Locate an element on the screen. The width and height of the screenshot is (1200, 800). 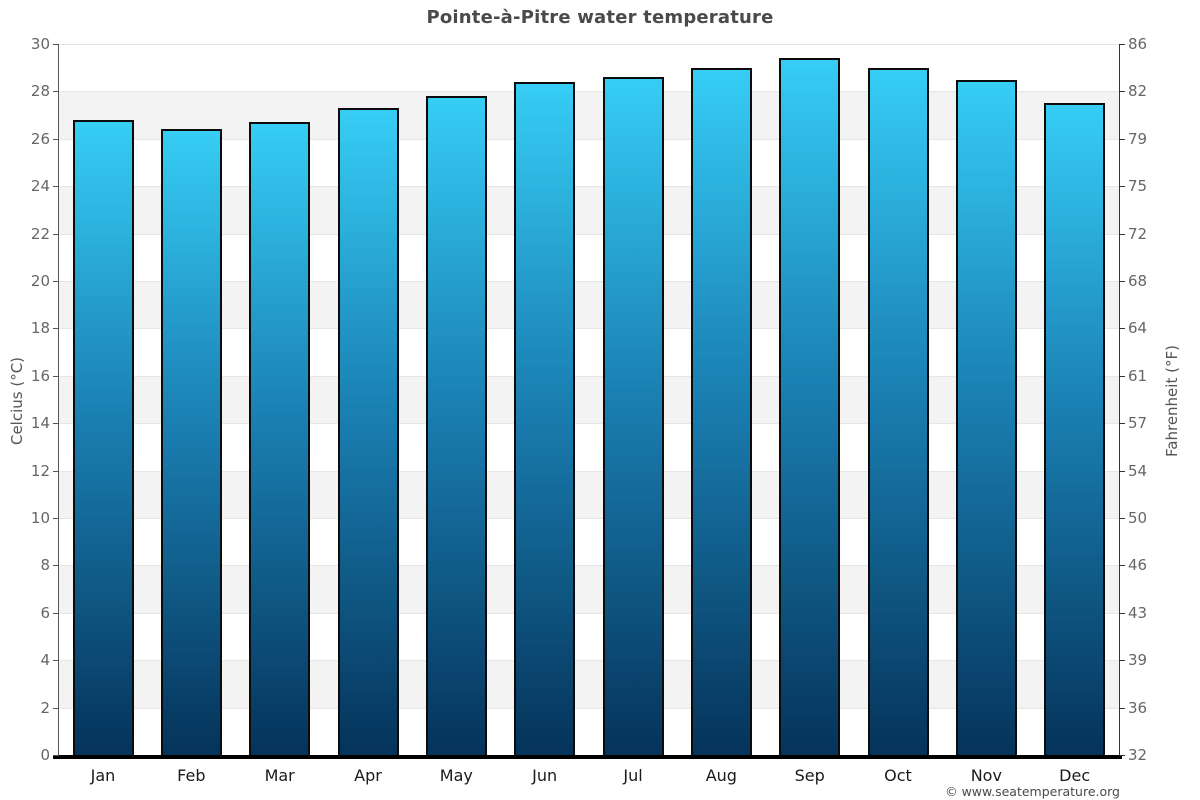
month-label-jun: Jun is located at coordinates (545, 775).